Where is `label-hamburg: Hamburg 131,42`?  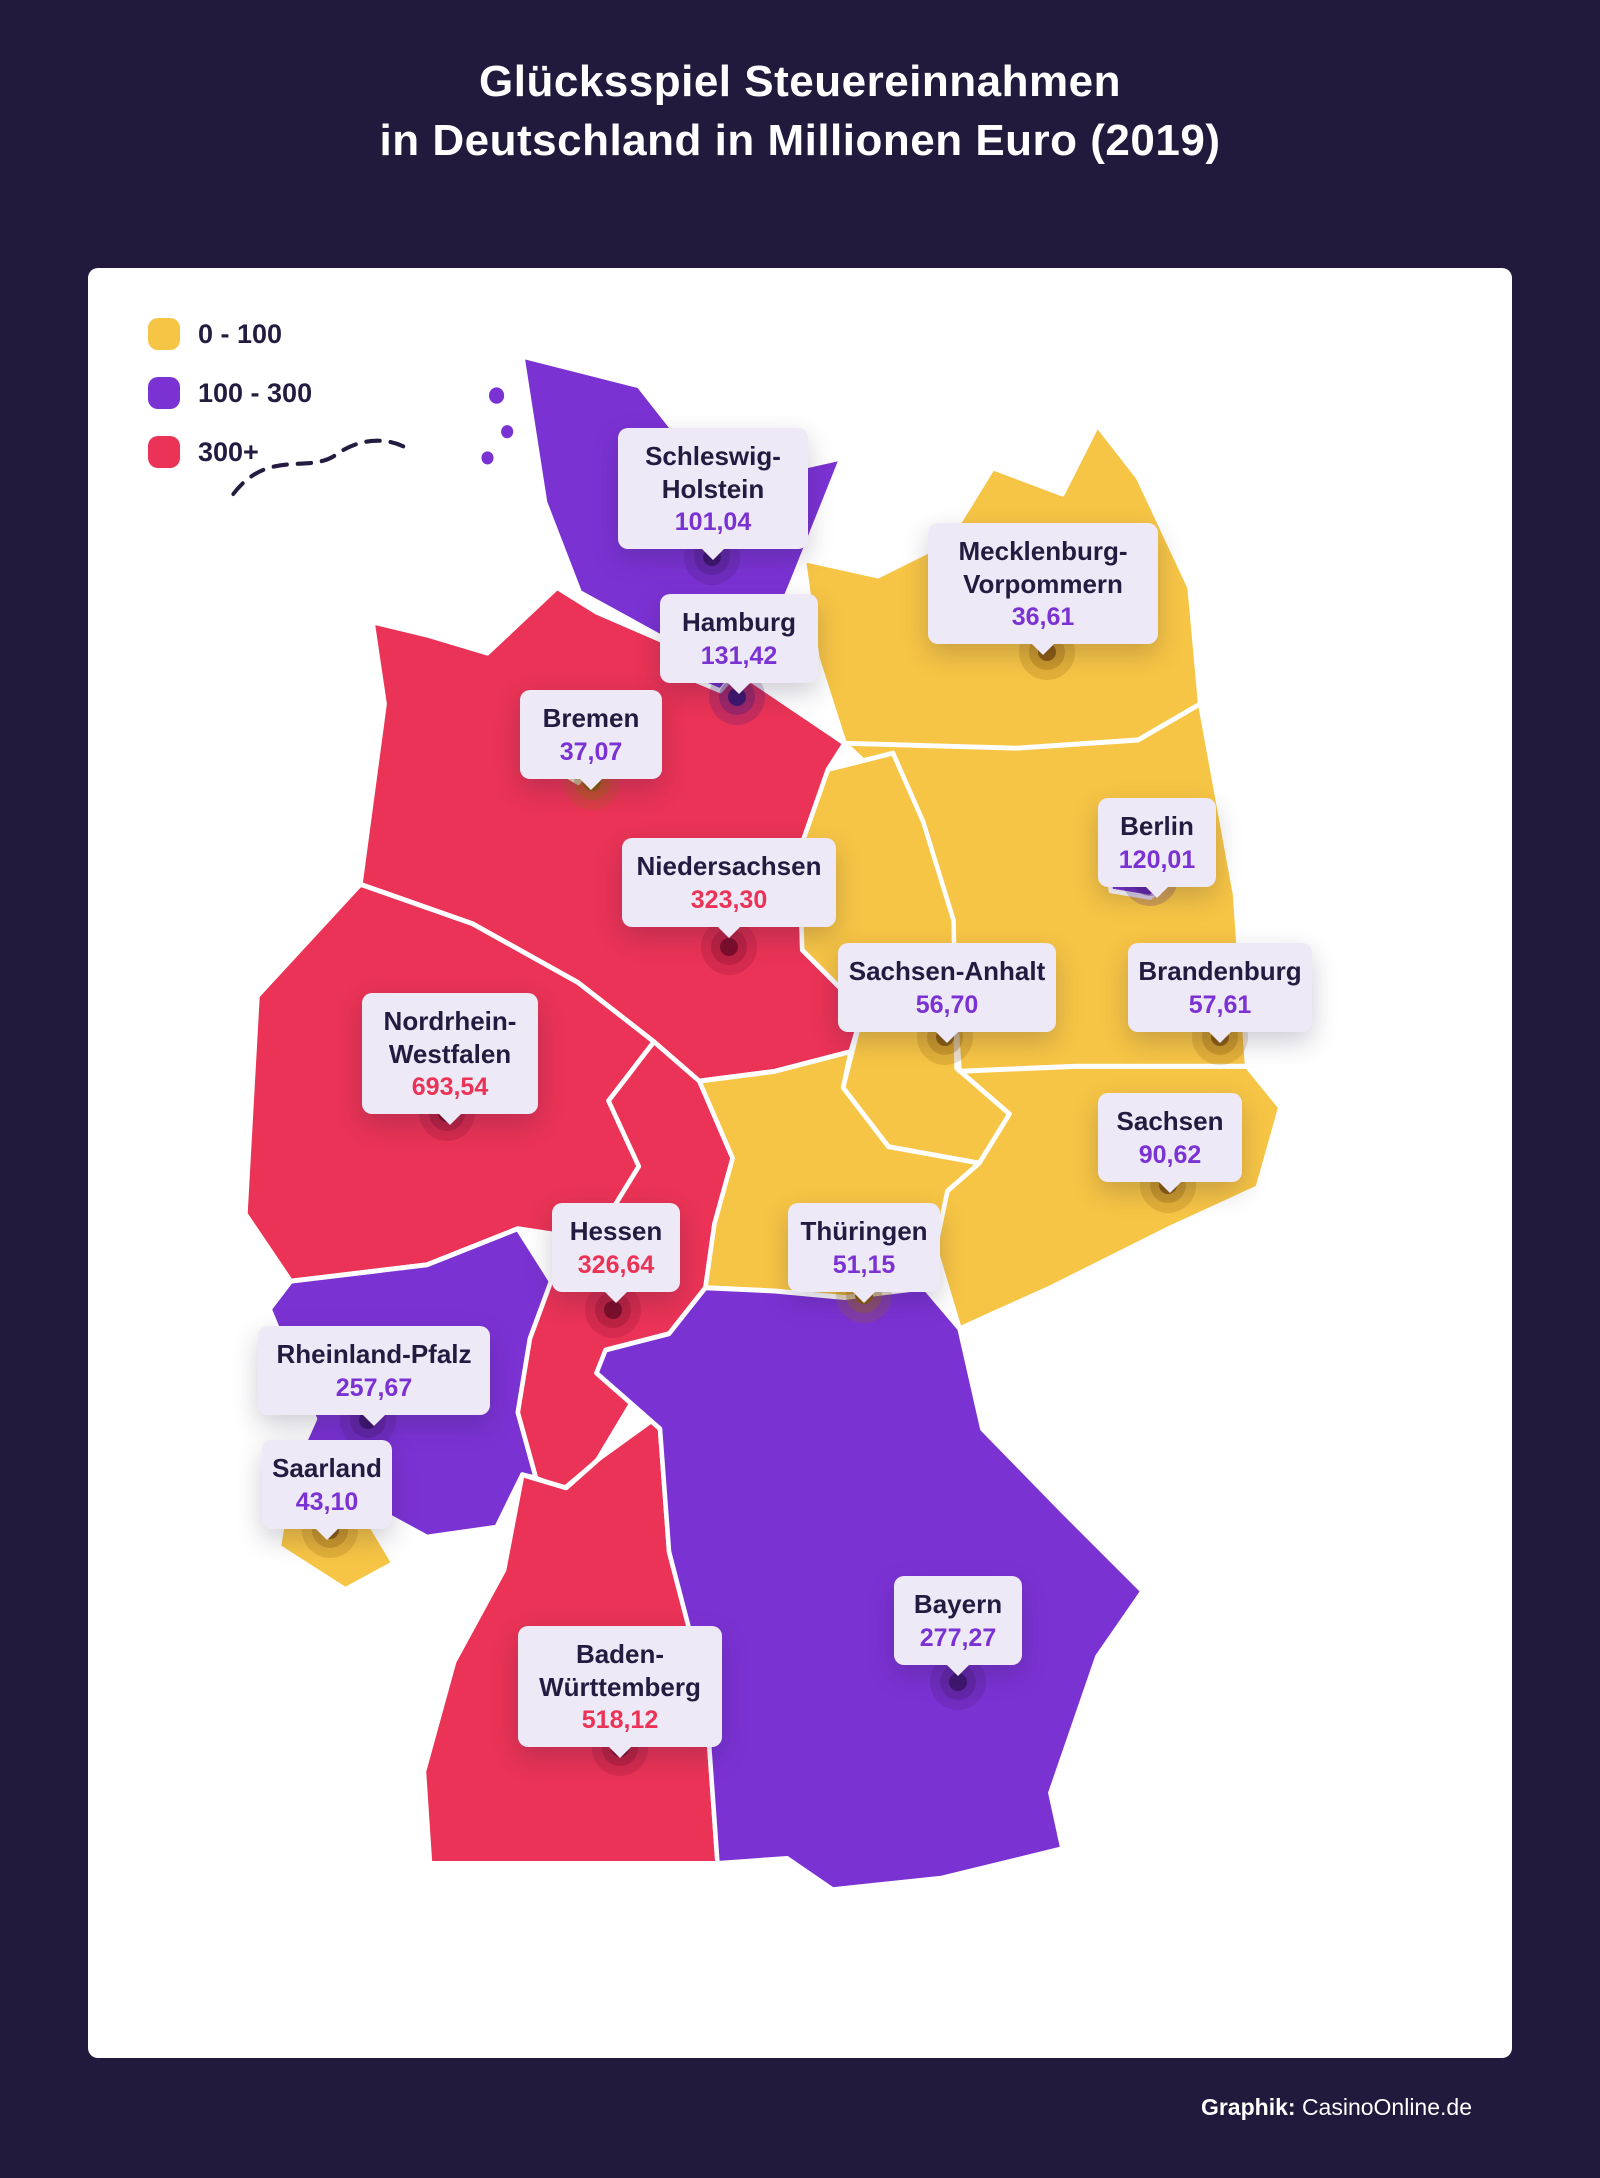
label-hamburg: Hamburg 131,42 is located at coordinates (739, 638).